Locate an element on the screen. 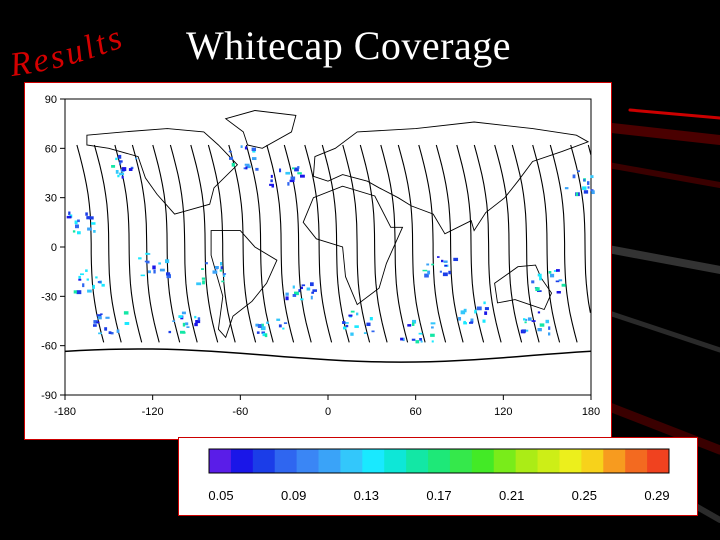 This screenshot has width=720, height=540. x-tick-label: 180 is located at coordinates (591, 412).